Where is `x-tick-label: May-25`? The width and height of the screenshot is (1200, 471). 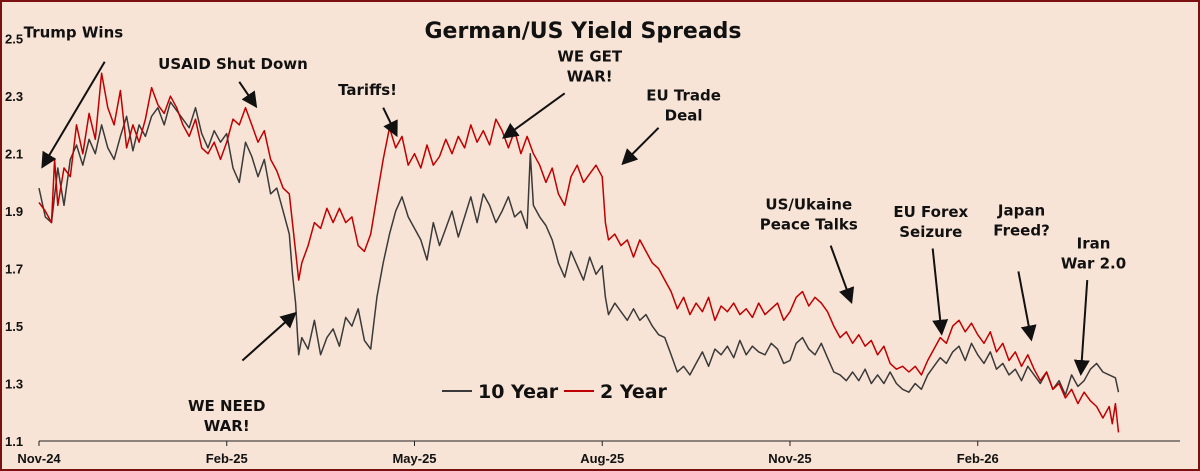
x-tick-label: May-25 is located at coordinates (414, 458).